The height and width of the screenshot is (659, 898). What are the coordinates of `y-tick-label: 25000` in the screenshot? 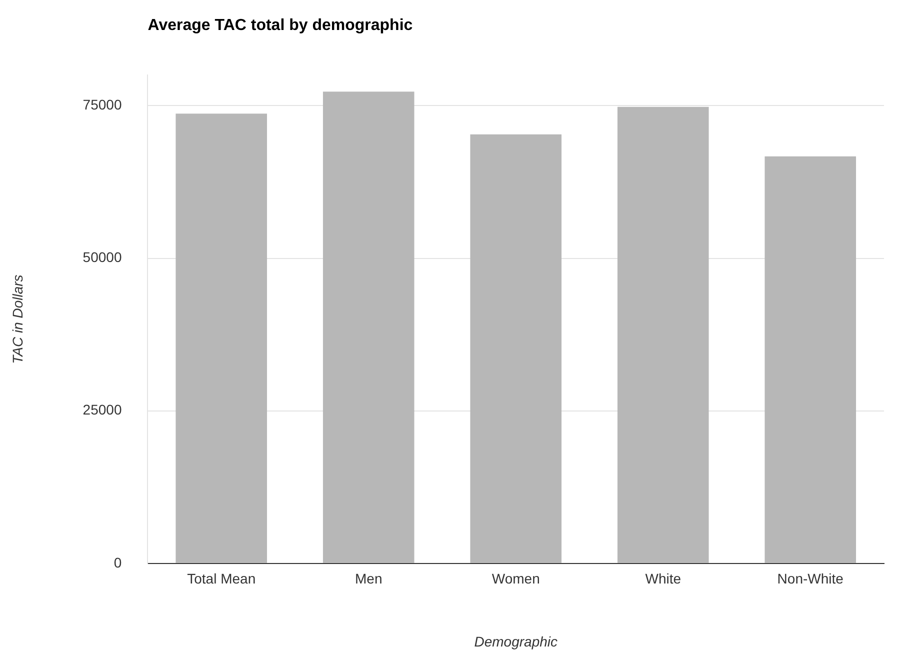 It's located at (102, 410).